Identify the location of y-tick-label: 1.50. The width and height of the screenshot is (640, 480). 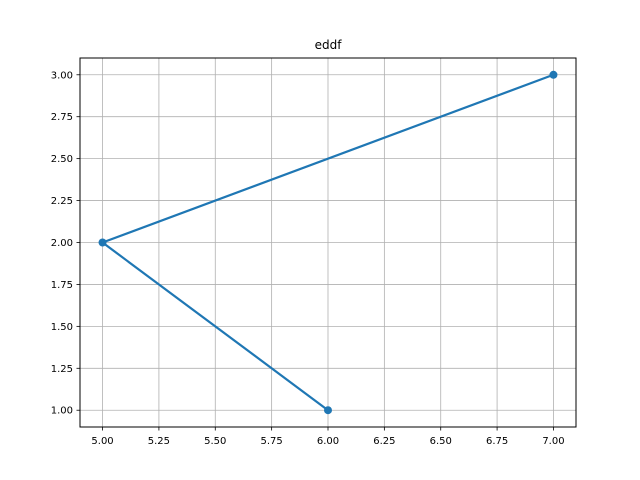
(62, 327).